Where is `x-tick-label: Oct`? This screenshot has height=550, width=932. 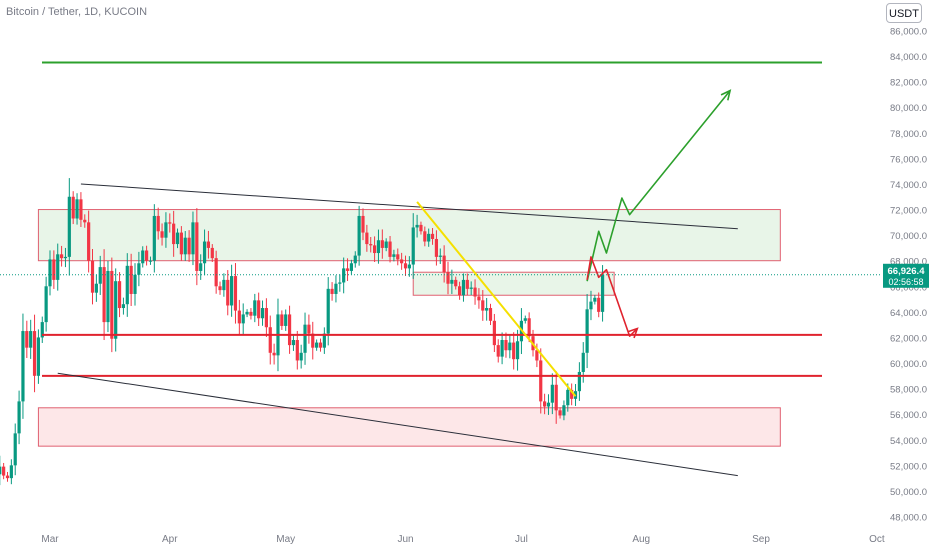
x-tick-label: Oct is located at coordinates (877, 539).